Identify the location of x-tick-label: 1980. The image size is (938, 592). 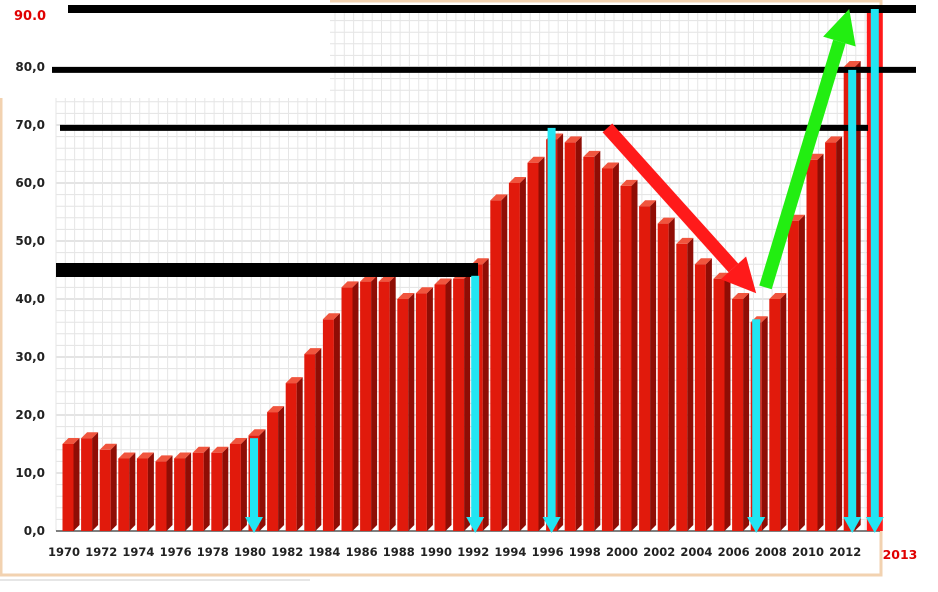
(250, 552).